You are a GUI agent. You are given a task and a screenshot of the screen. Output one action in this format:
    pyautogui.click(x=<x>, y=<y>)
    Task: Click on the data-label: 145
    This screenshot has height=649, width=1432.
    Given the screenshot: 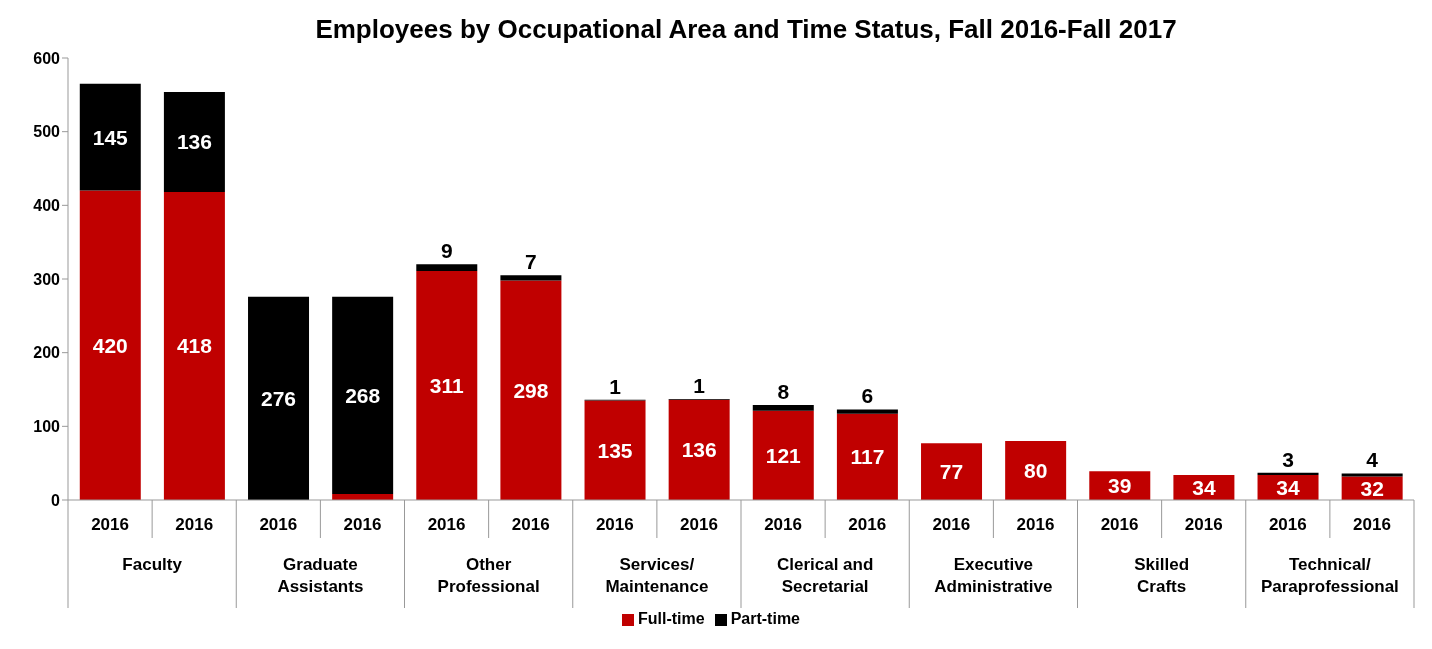 What is the action you would take?
    pyautogui.click(x=110, y=137)
    